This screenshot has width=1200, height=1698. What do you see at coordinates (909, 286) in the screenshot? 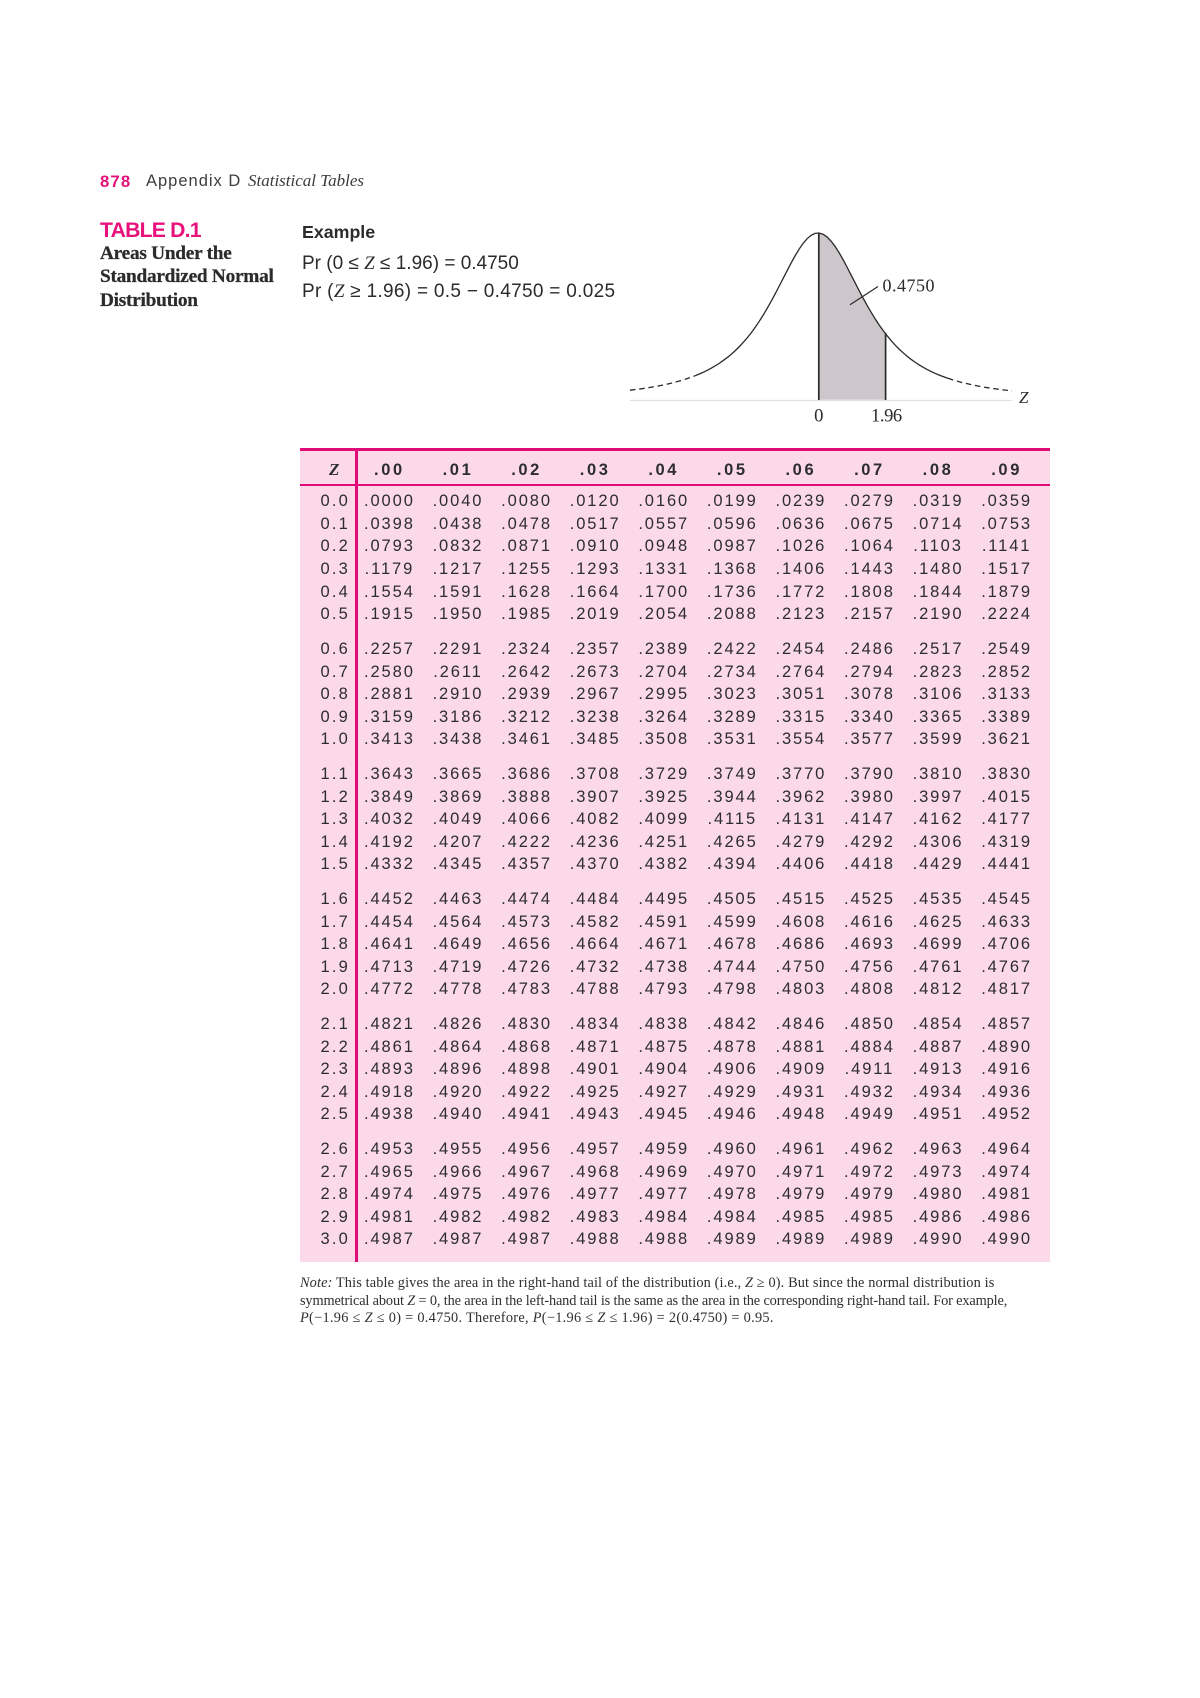
I see `svg-text: 0.4750` at bounding box center [909, 286].